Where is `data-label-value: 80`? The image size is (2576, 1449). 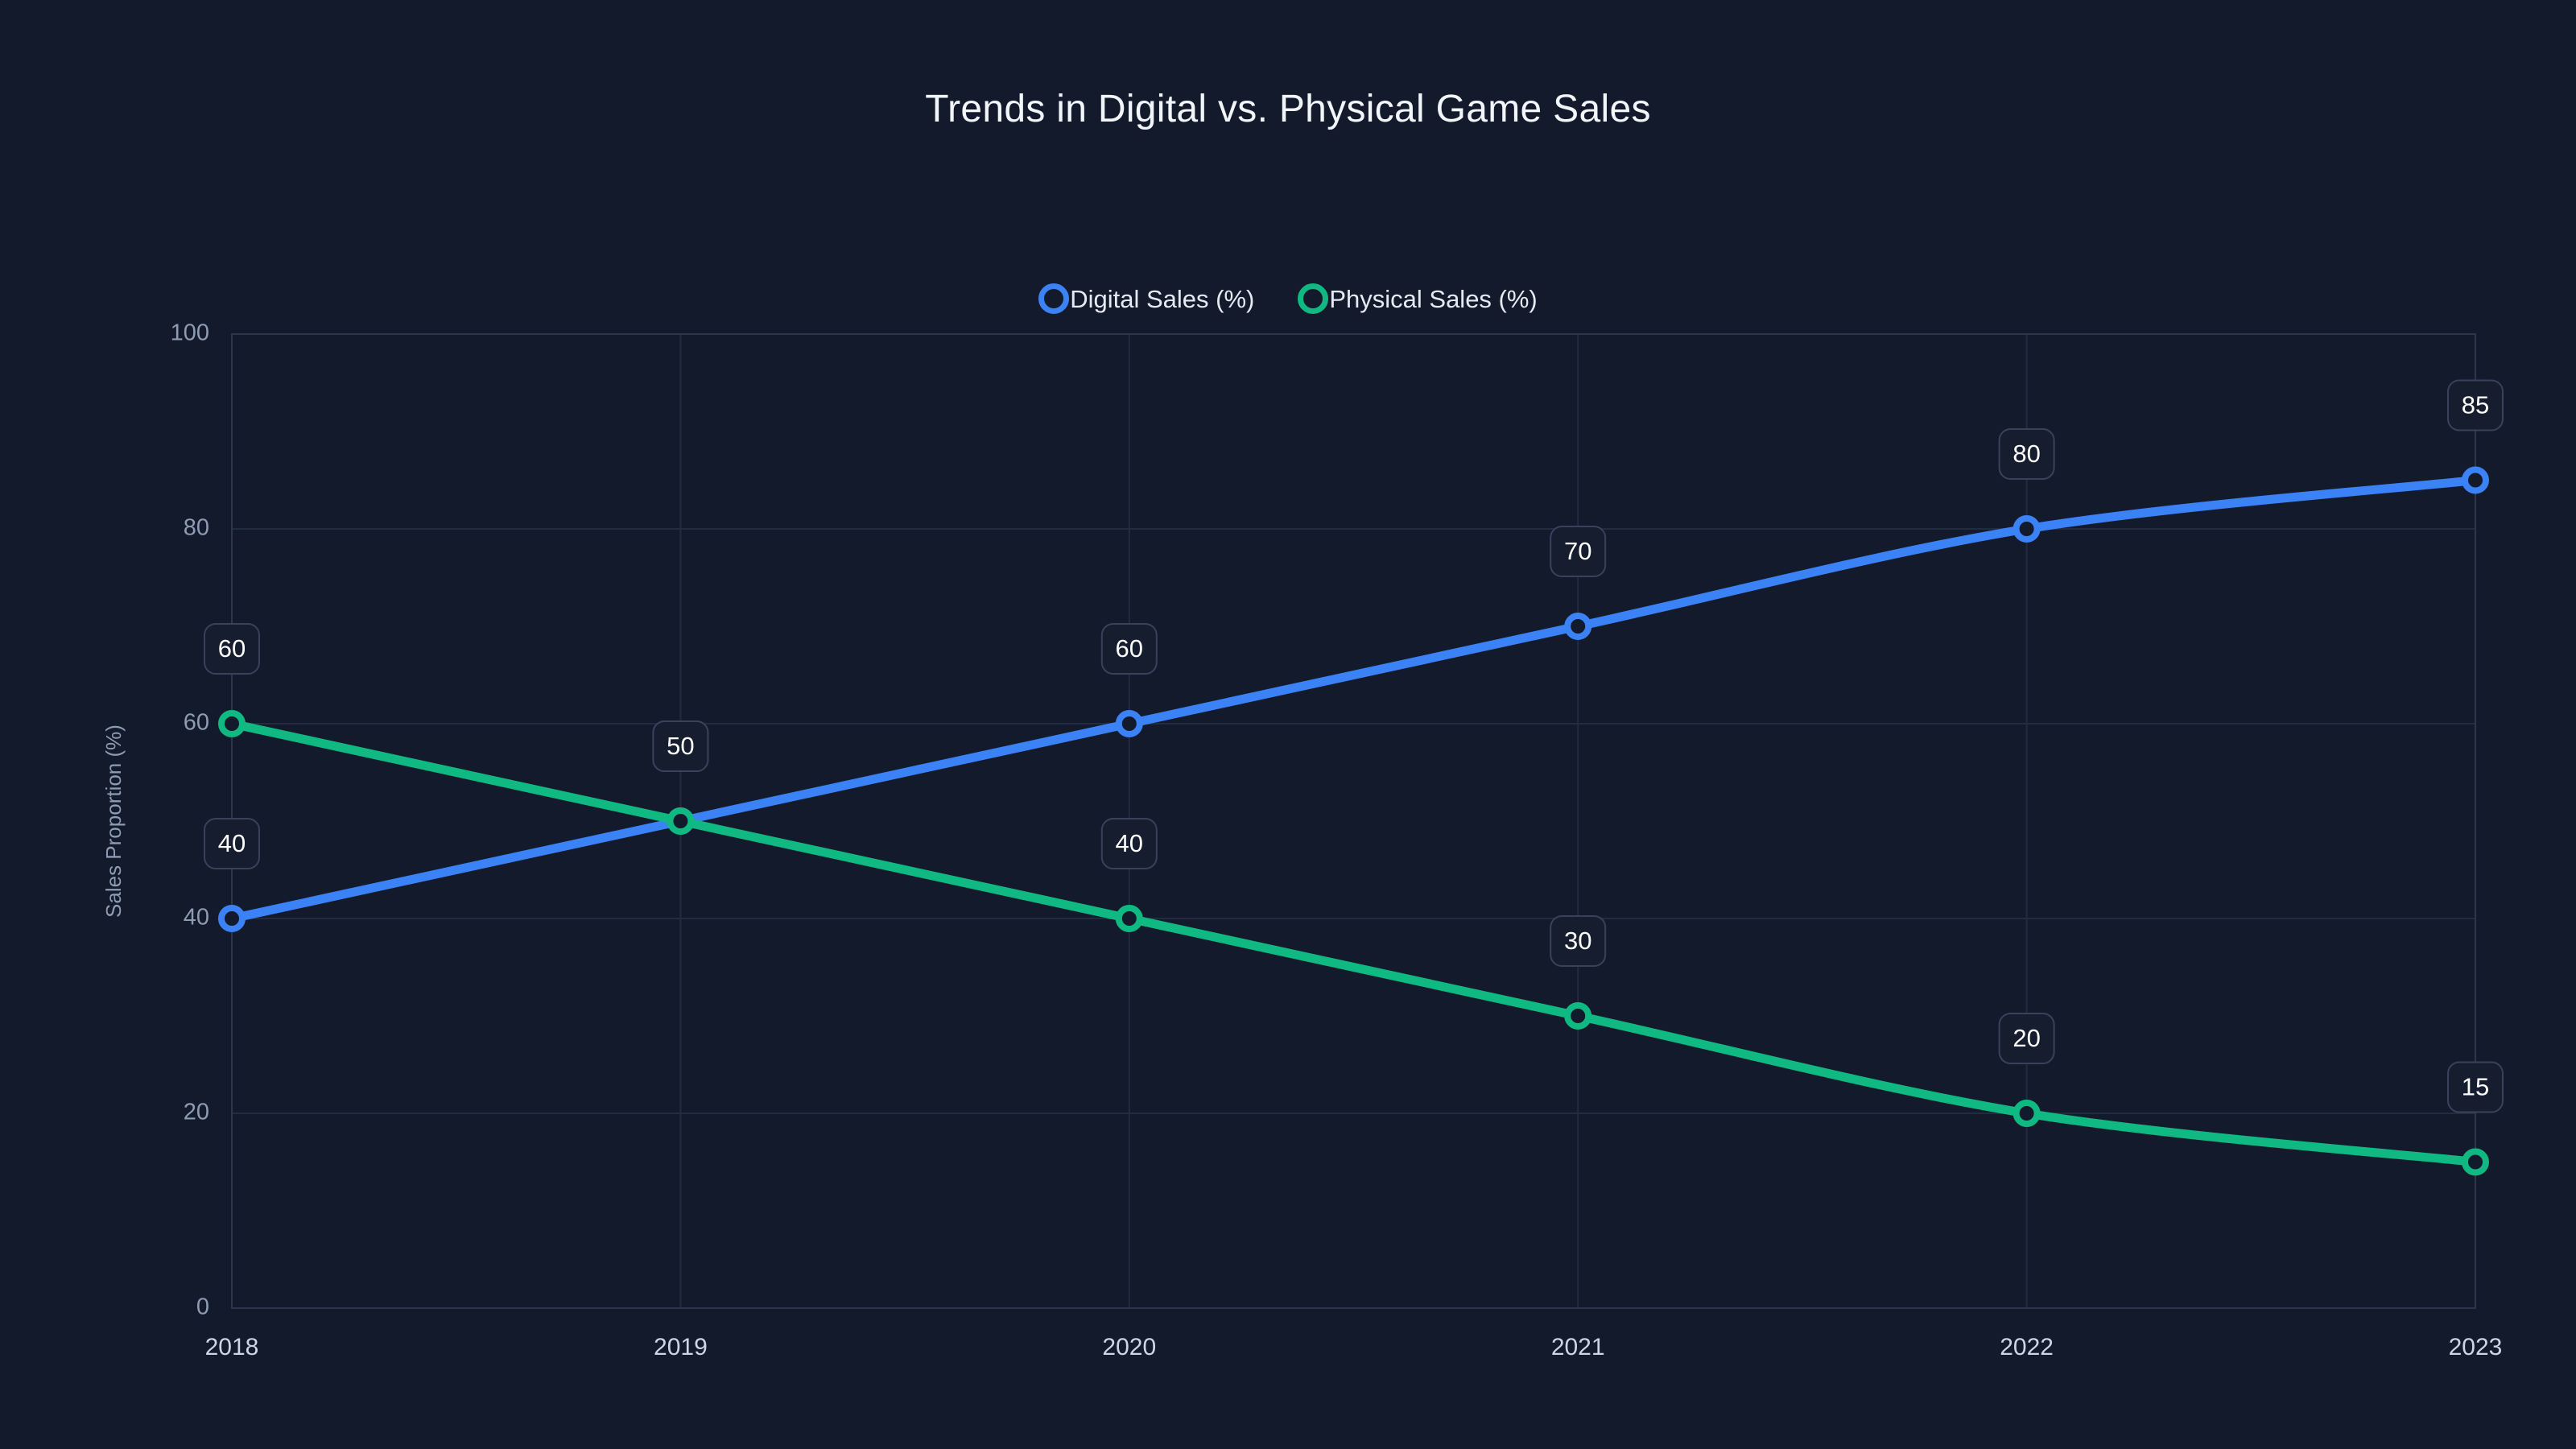 data-label-value: 80 is located at coordinates (2026, 454).